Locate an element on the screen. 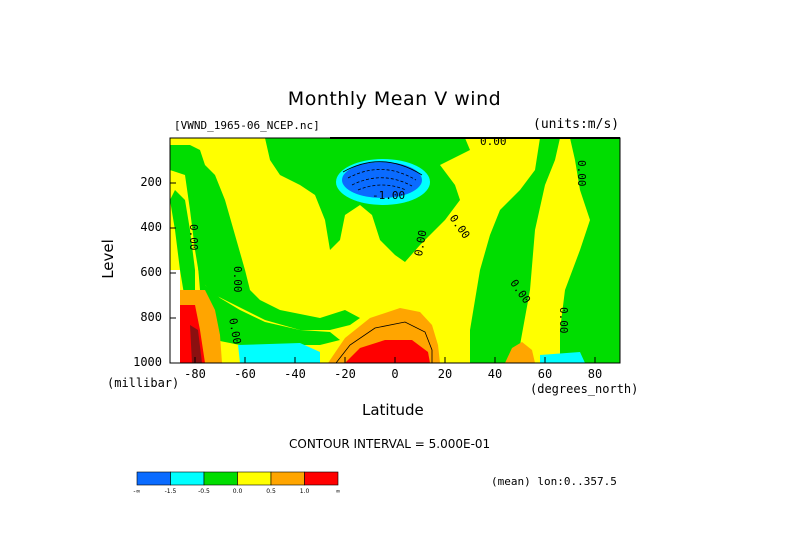 The height and width of the screenshot is (558, 789). colorbar-label: 1.0 is located at coordinates (305, 491).